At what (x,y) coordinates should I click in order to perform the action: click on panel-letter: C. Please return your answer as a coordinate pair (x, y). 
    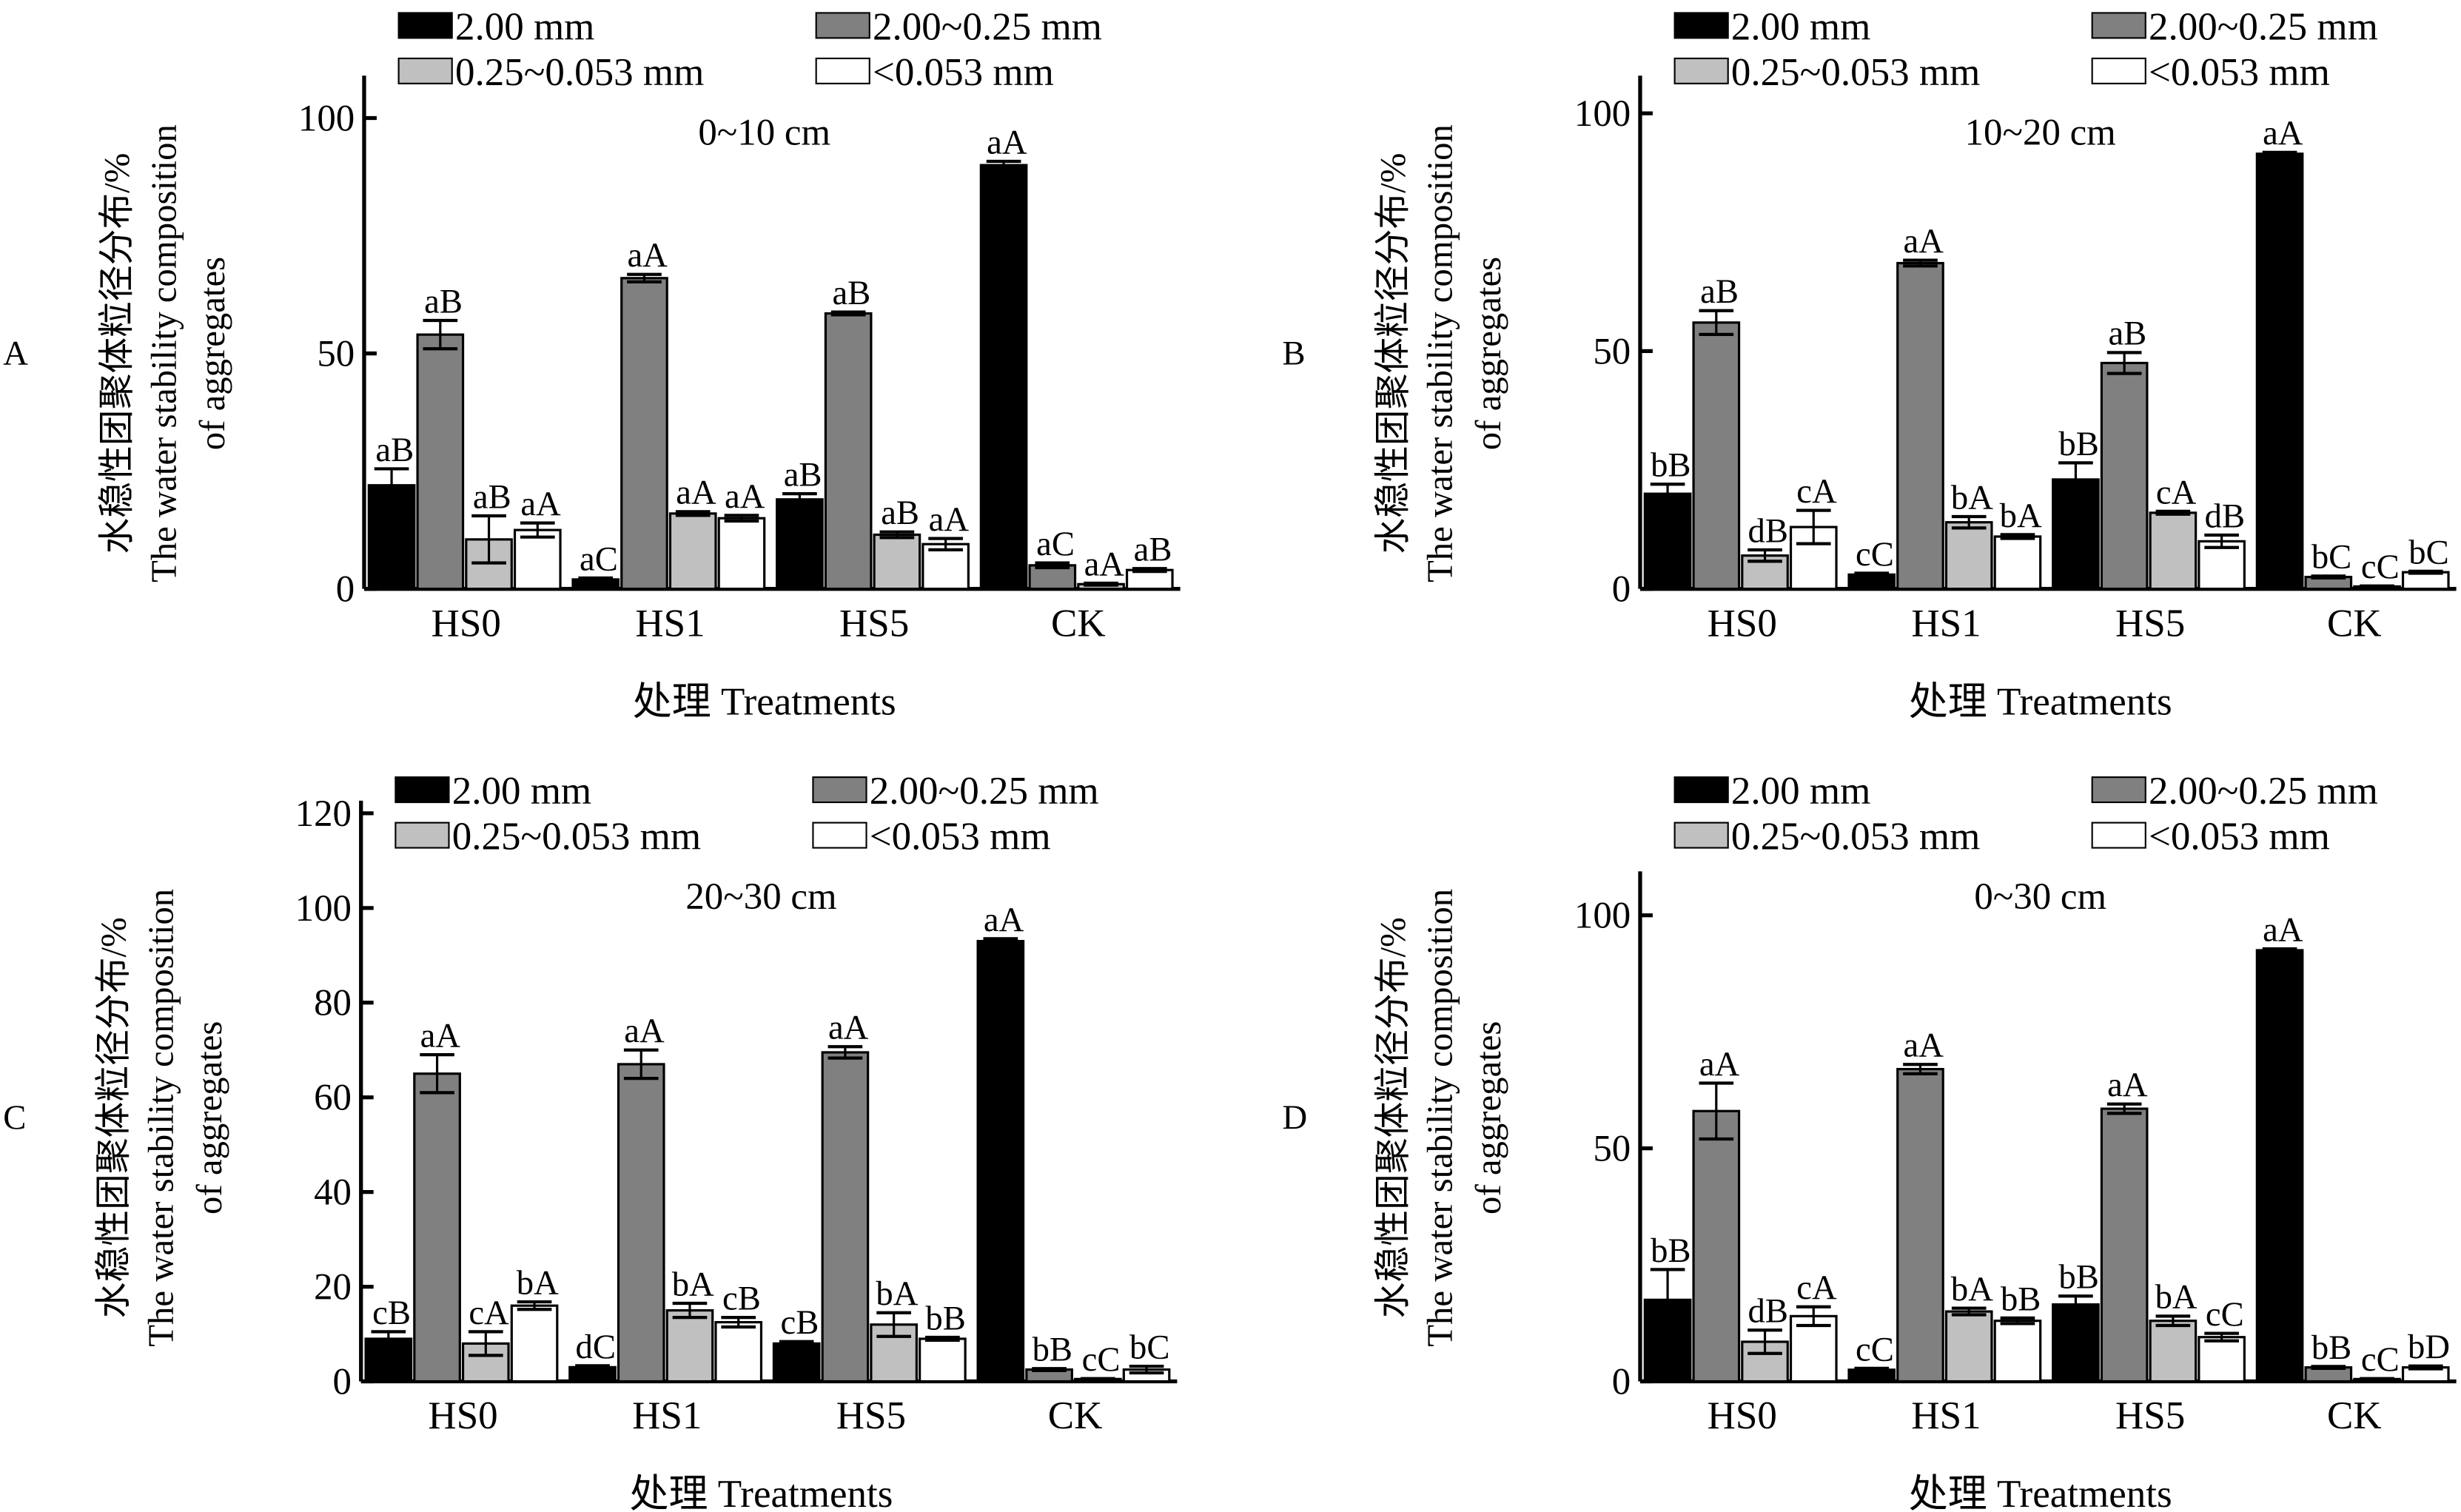
    Looking at the image, I should click on (14, 1117).